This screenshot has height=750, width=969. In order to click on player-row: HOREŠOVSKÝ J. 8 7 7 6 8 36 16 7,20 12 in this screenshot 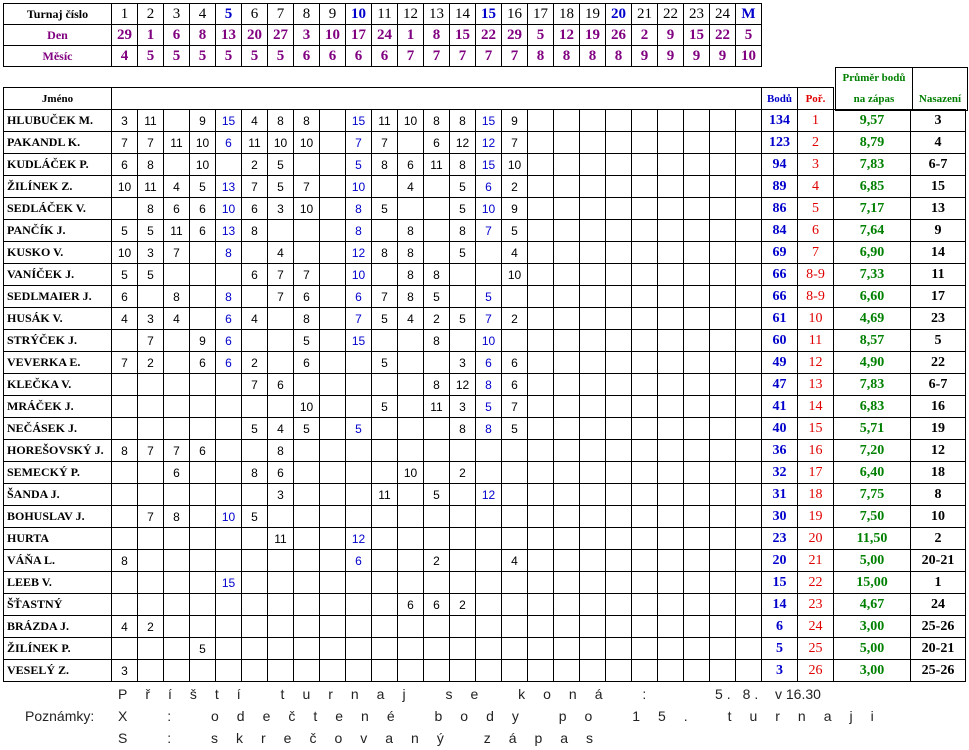, I will do `click(484, 450)`.